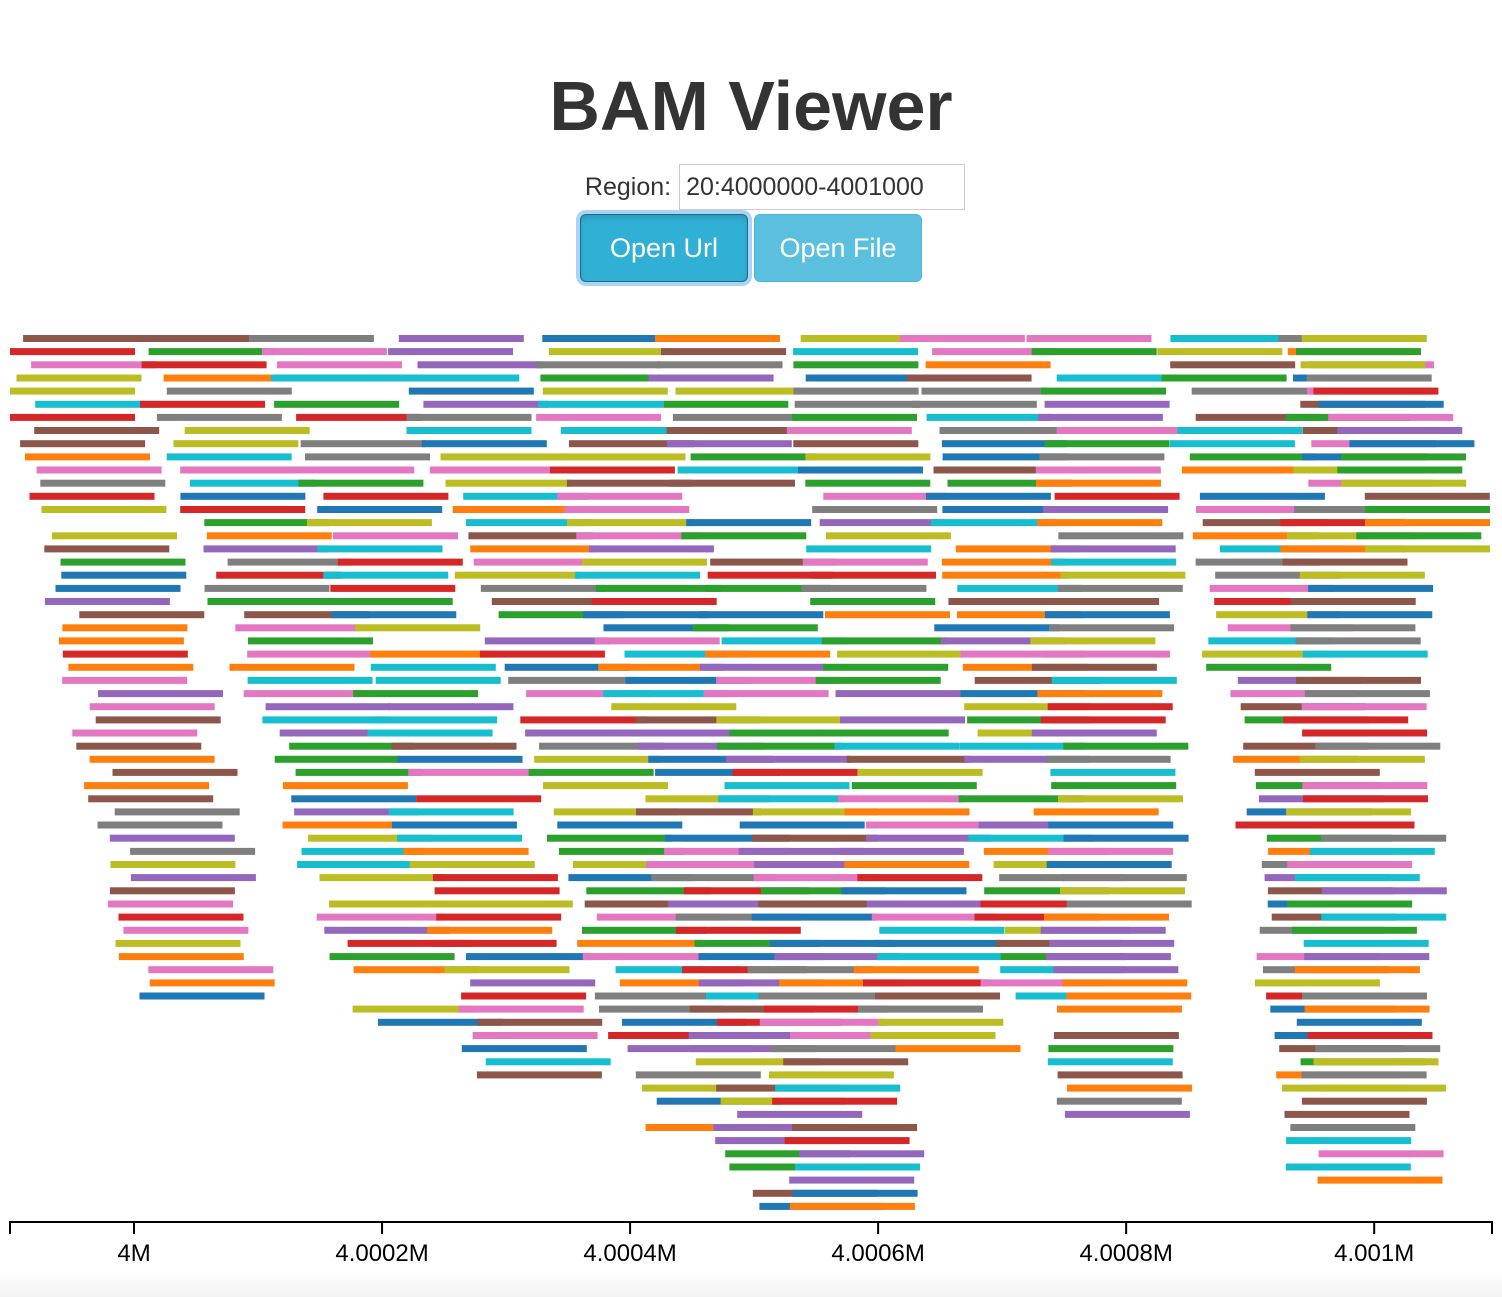 The image size is (1502, 1297). I want to click on region-row: Region:, so click(751, 187).